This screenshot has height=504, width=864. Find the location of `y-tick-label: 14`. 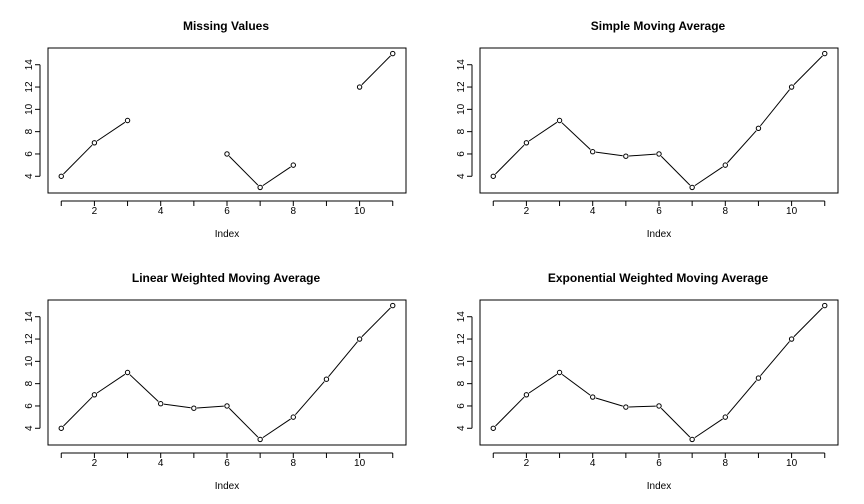

y-tick-label: 14 is located at coordinates (461, 65).